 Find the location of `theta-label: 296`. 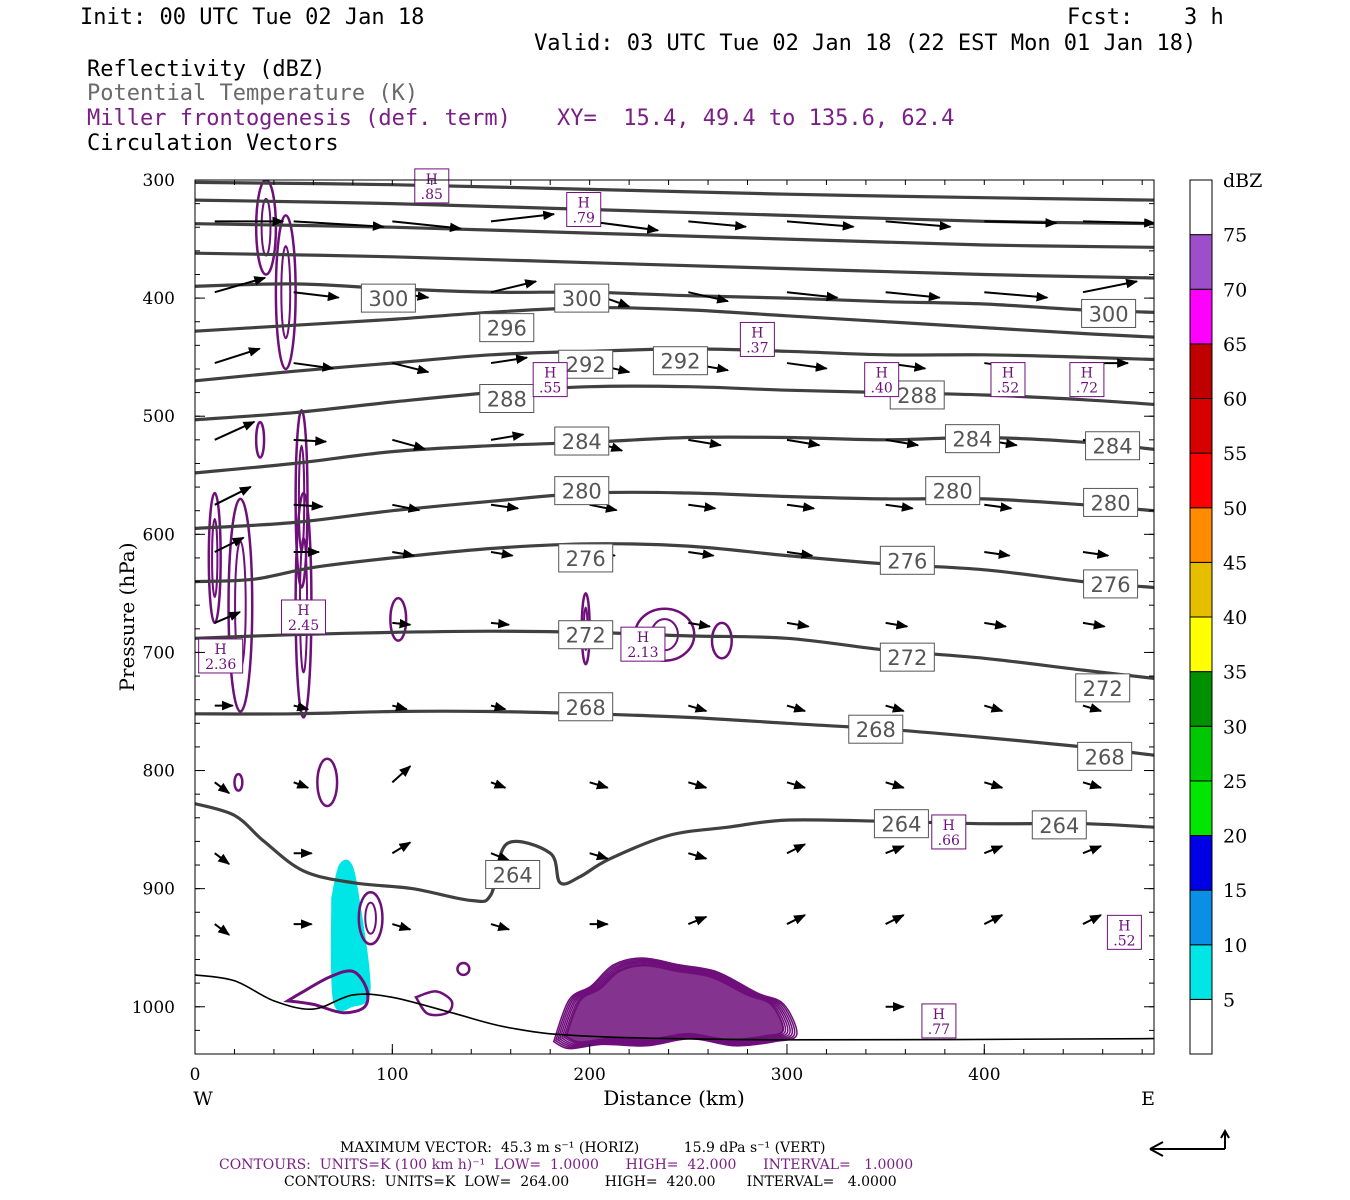

theta-label: 296 is located at coordinates (507, 329).